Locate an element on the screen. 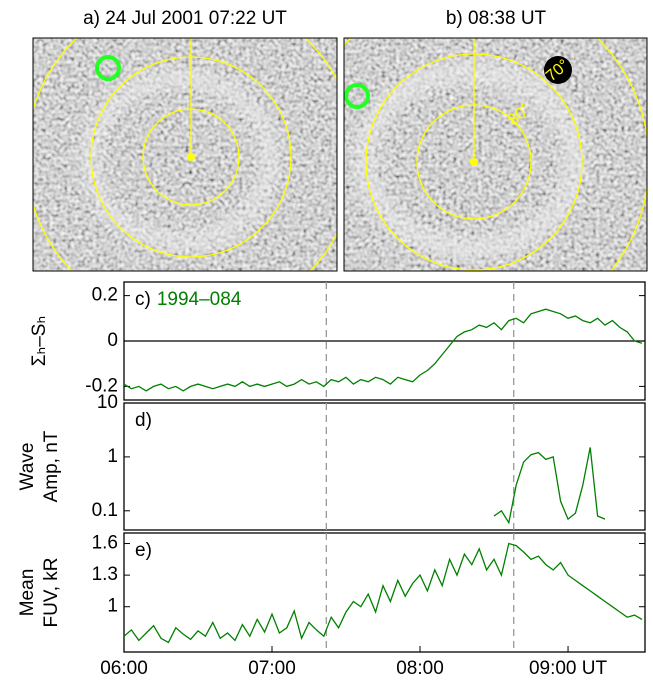 The image size is (653, 680). panel-label: e) is located at coordinates (143, 550).